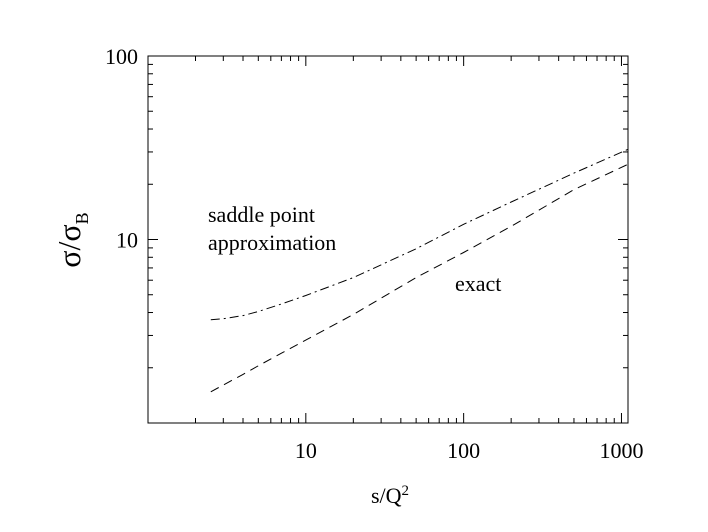 The image size is (708, 532). Describe the element at coordinates (621, 450) in the screenshot. I see `x-tick-label: 1000` at that location.